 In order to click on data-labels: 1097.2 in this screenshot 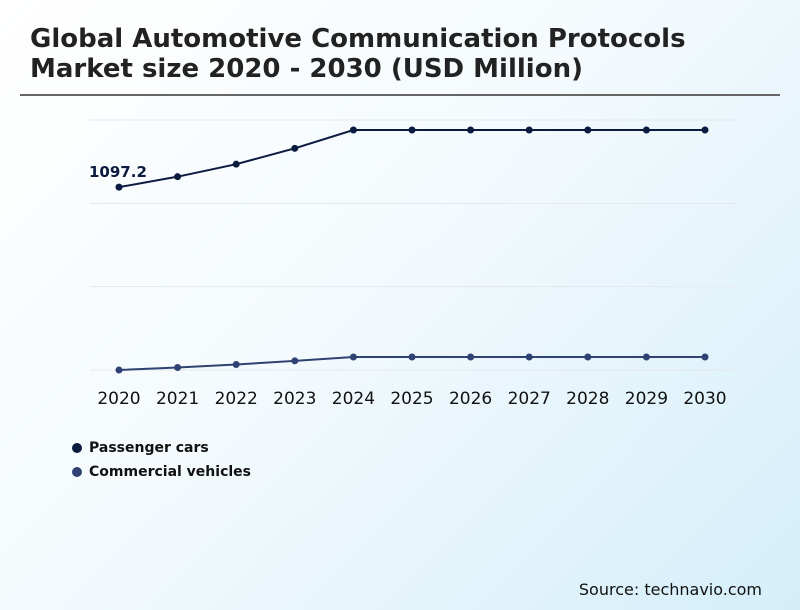, I will do `click(118, 172)`.